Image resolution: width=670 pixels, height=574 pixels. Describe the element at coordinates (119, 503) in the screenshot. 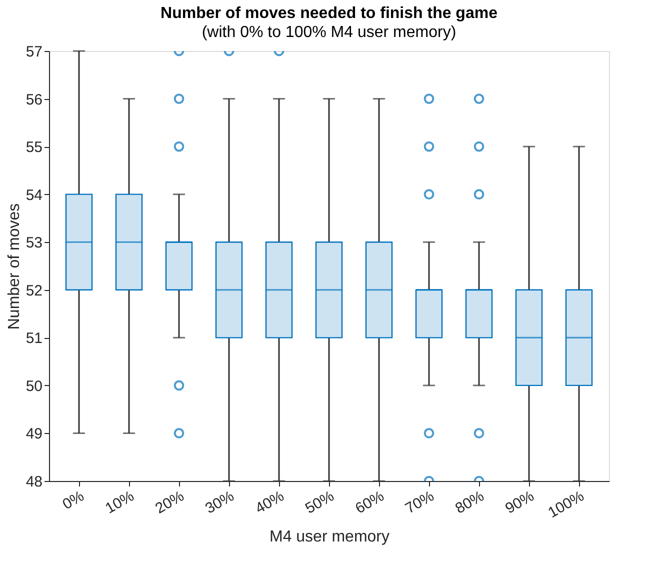

I see `x-tick-label: 10%` at that location.